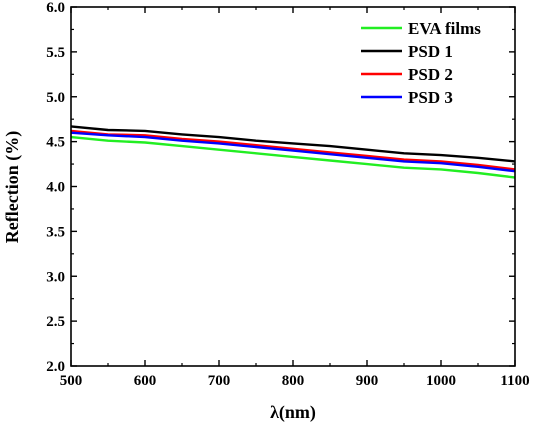  Describe the element at coordinates (367, 381) in the screenshot. I see `x-tick-label: 900` at that location.